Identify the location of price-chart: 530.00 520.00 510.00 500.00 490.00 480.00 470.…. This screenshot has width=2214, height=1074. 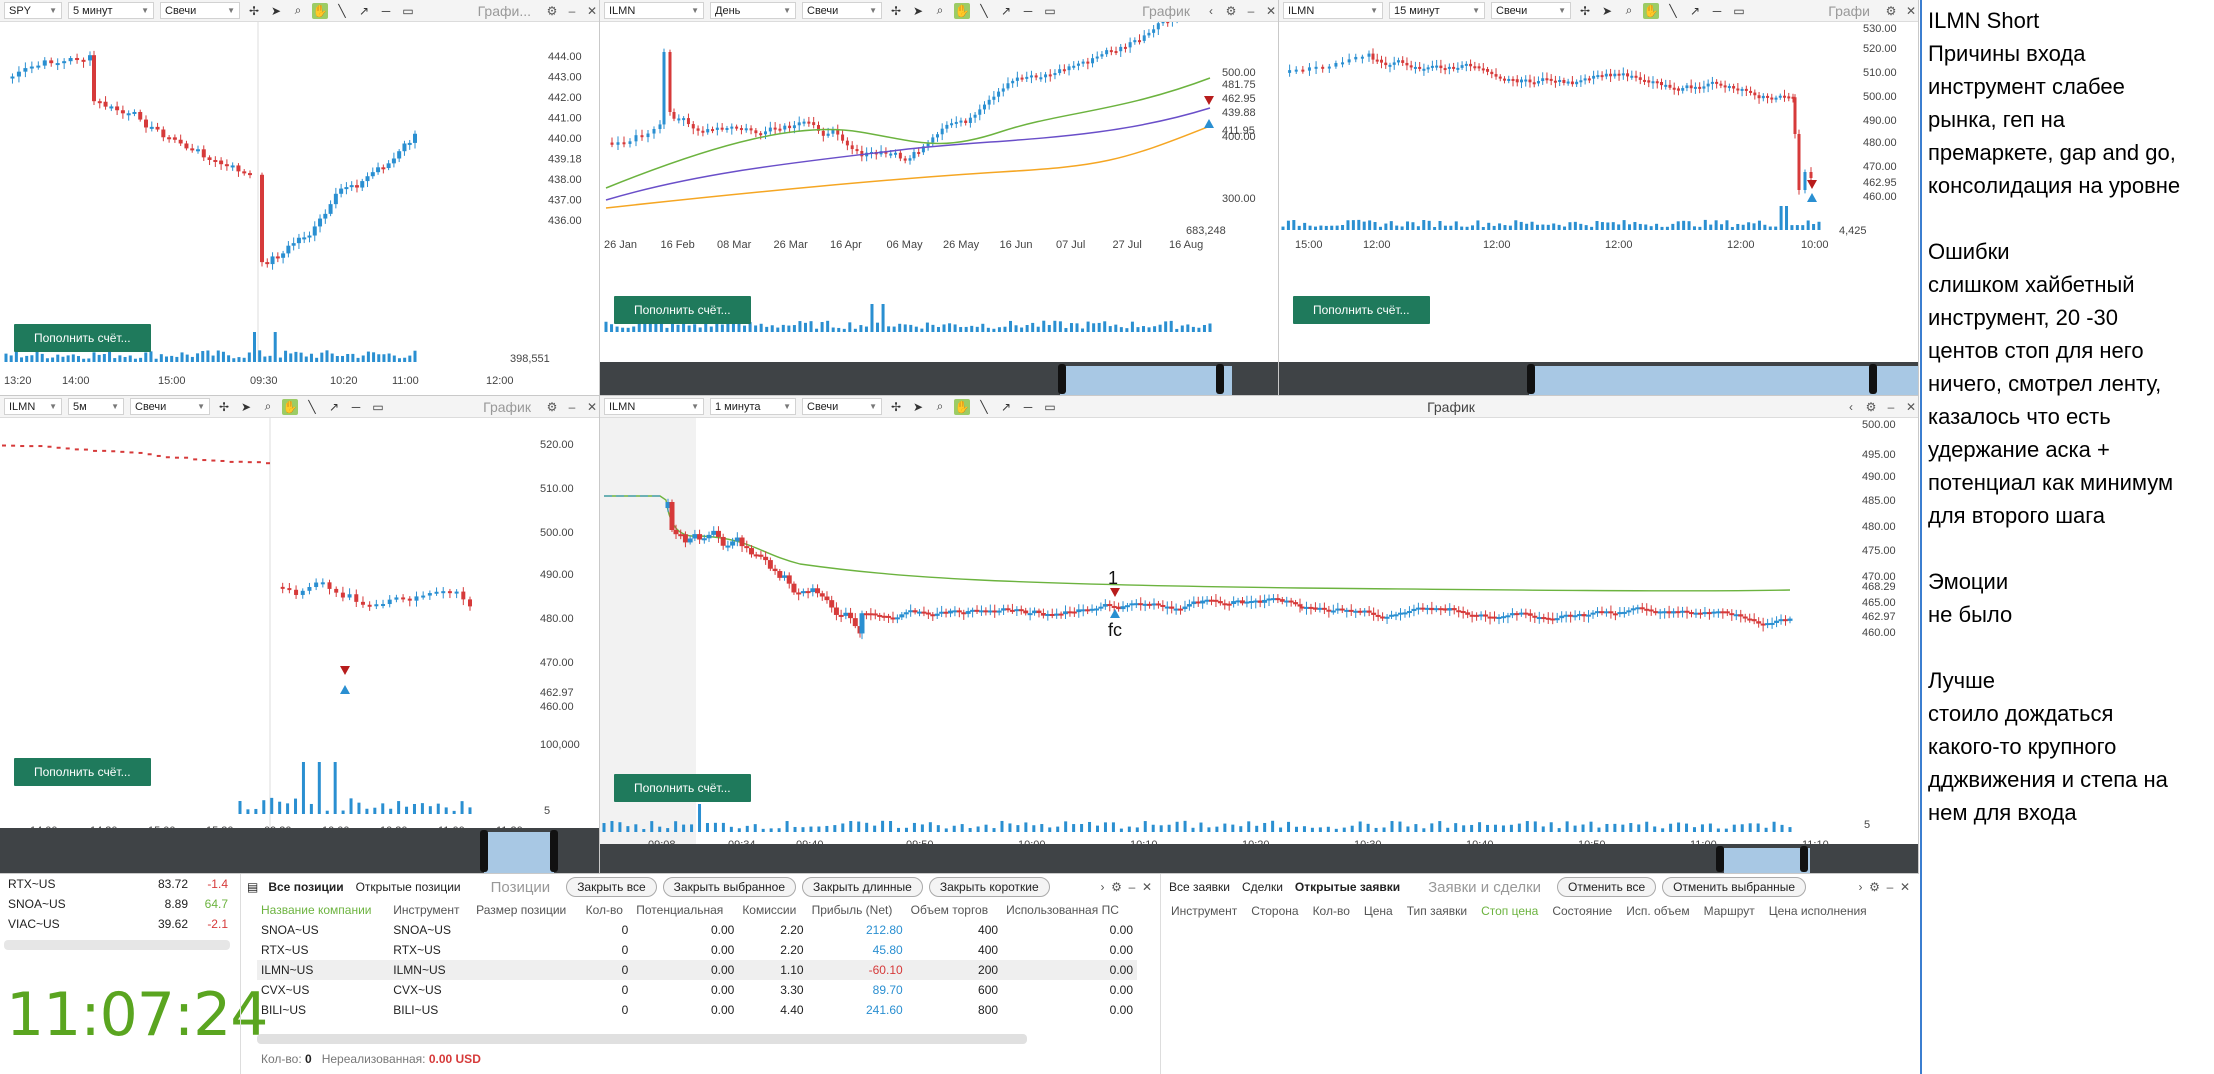
(1599, 209).